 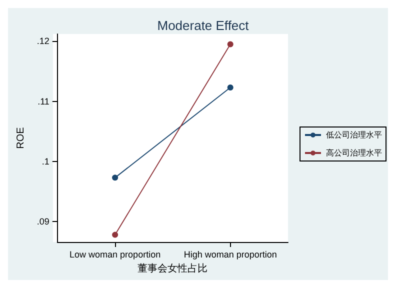 I want to click on legend-label: 高公司治理水平, so click(x=354, y=153).